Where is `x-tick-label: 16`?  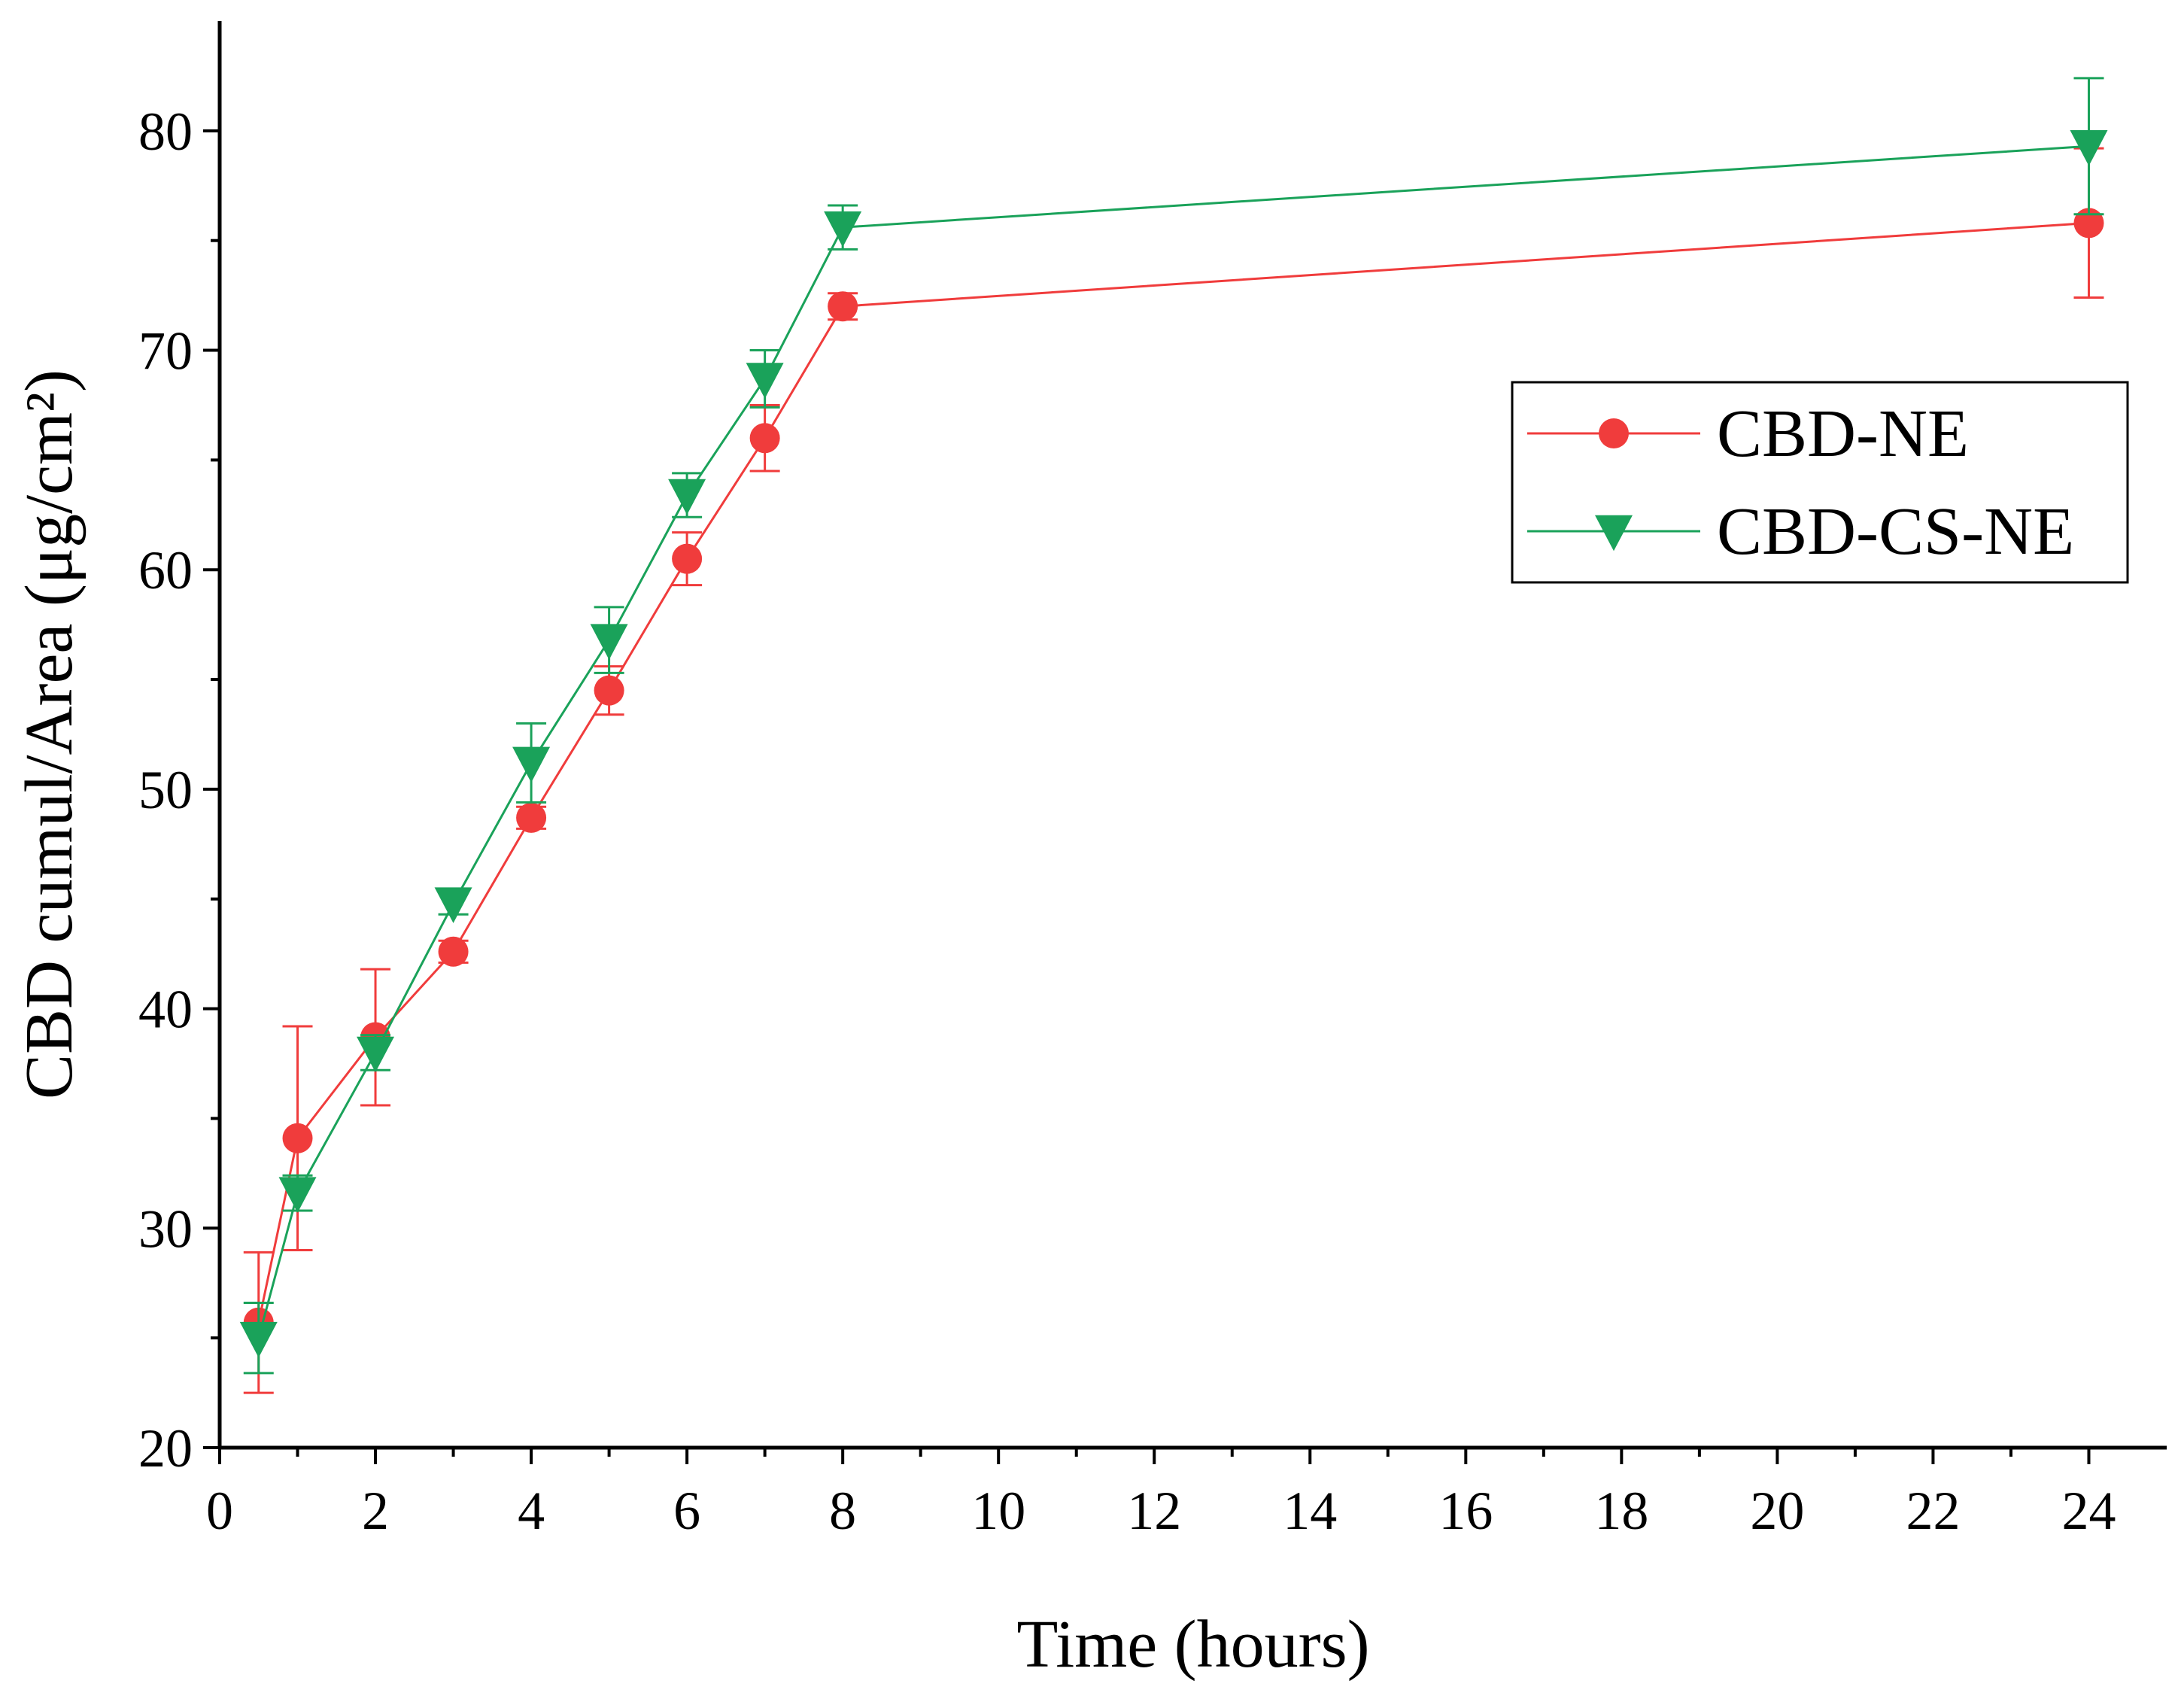 x-tick-label: 16 is located at coordinates (1466, 1511).